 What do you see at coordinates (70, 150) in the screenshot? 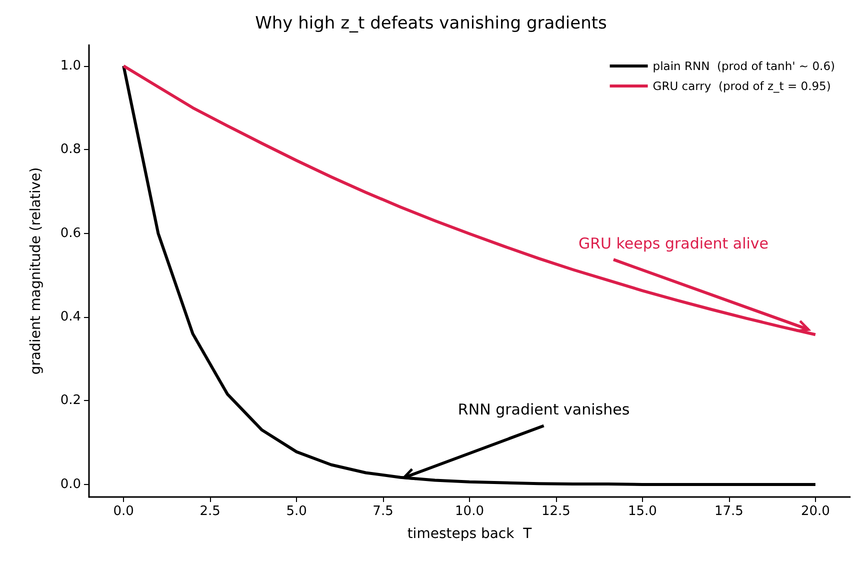
I see `y-tick-label: 0.8` at bounding box center [70, 150].